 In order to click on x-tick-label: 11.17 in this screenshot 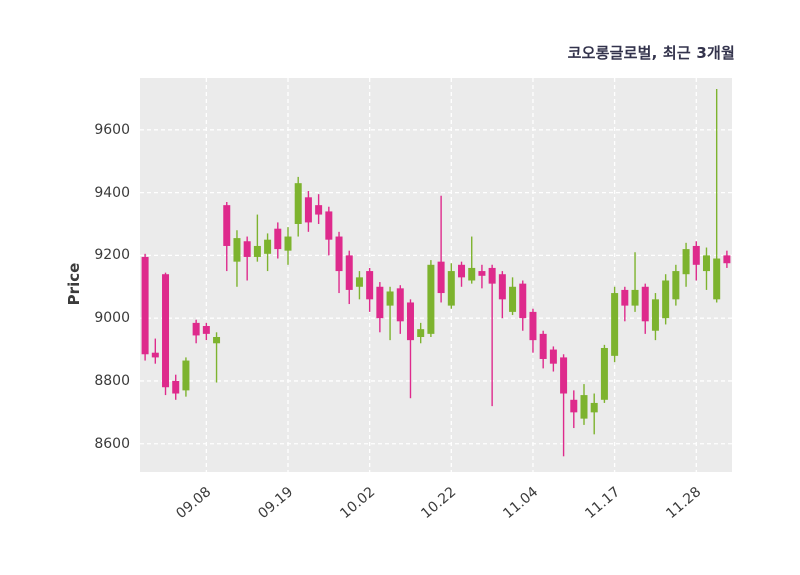, I will do `click(602, 503)`.